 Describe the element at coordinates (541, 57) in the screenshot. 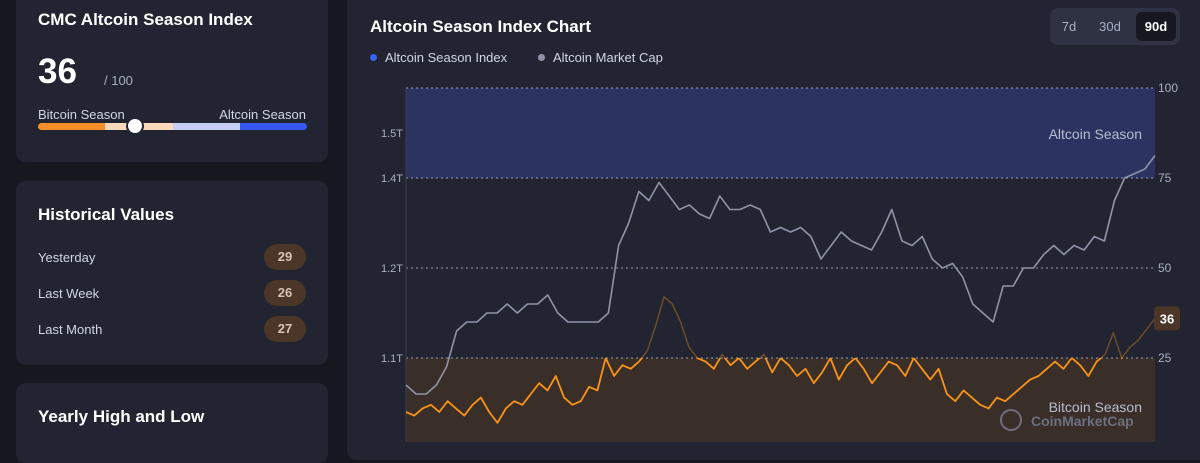

I see `legend-dot-market-cap` at that location.